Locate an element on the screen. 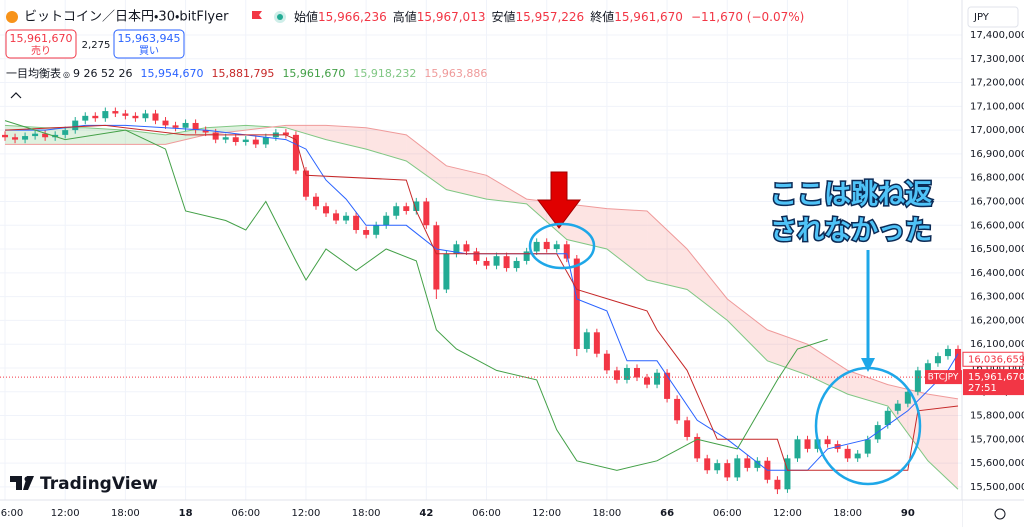 The height and width of the screenshot is (527, 1024). collapse-icon is located at coordinates (16, 95).